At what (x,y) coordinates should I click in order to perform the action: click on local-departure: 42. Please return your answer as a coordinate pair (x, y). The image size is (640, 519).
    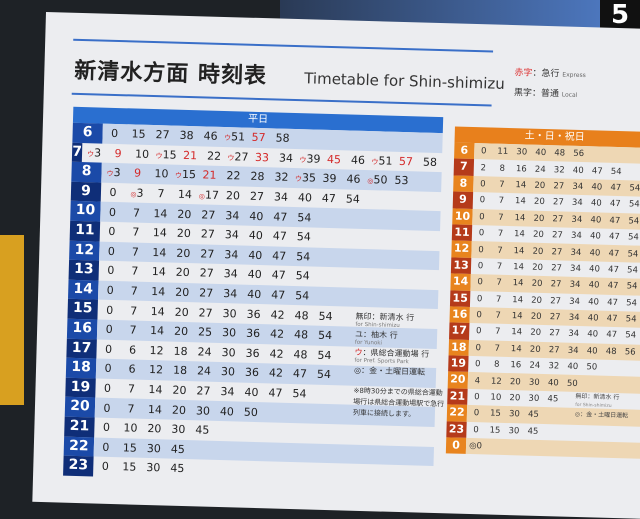
    Looking at the image, I should click on (276, 373).